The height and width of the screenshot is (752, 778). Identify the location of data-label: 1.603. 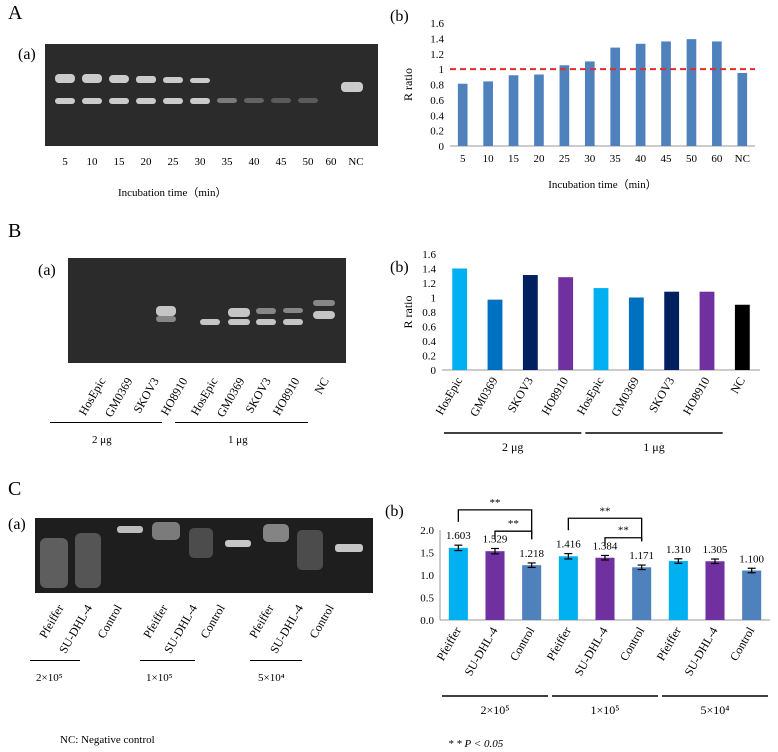
(458, 536).